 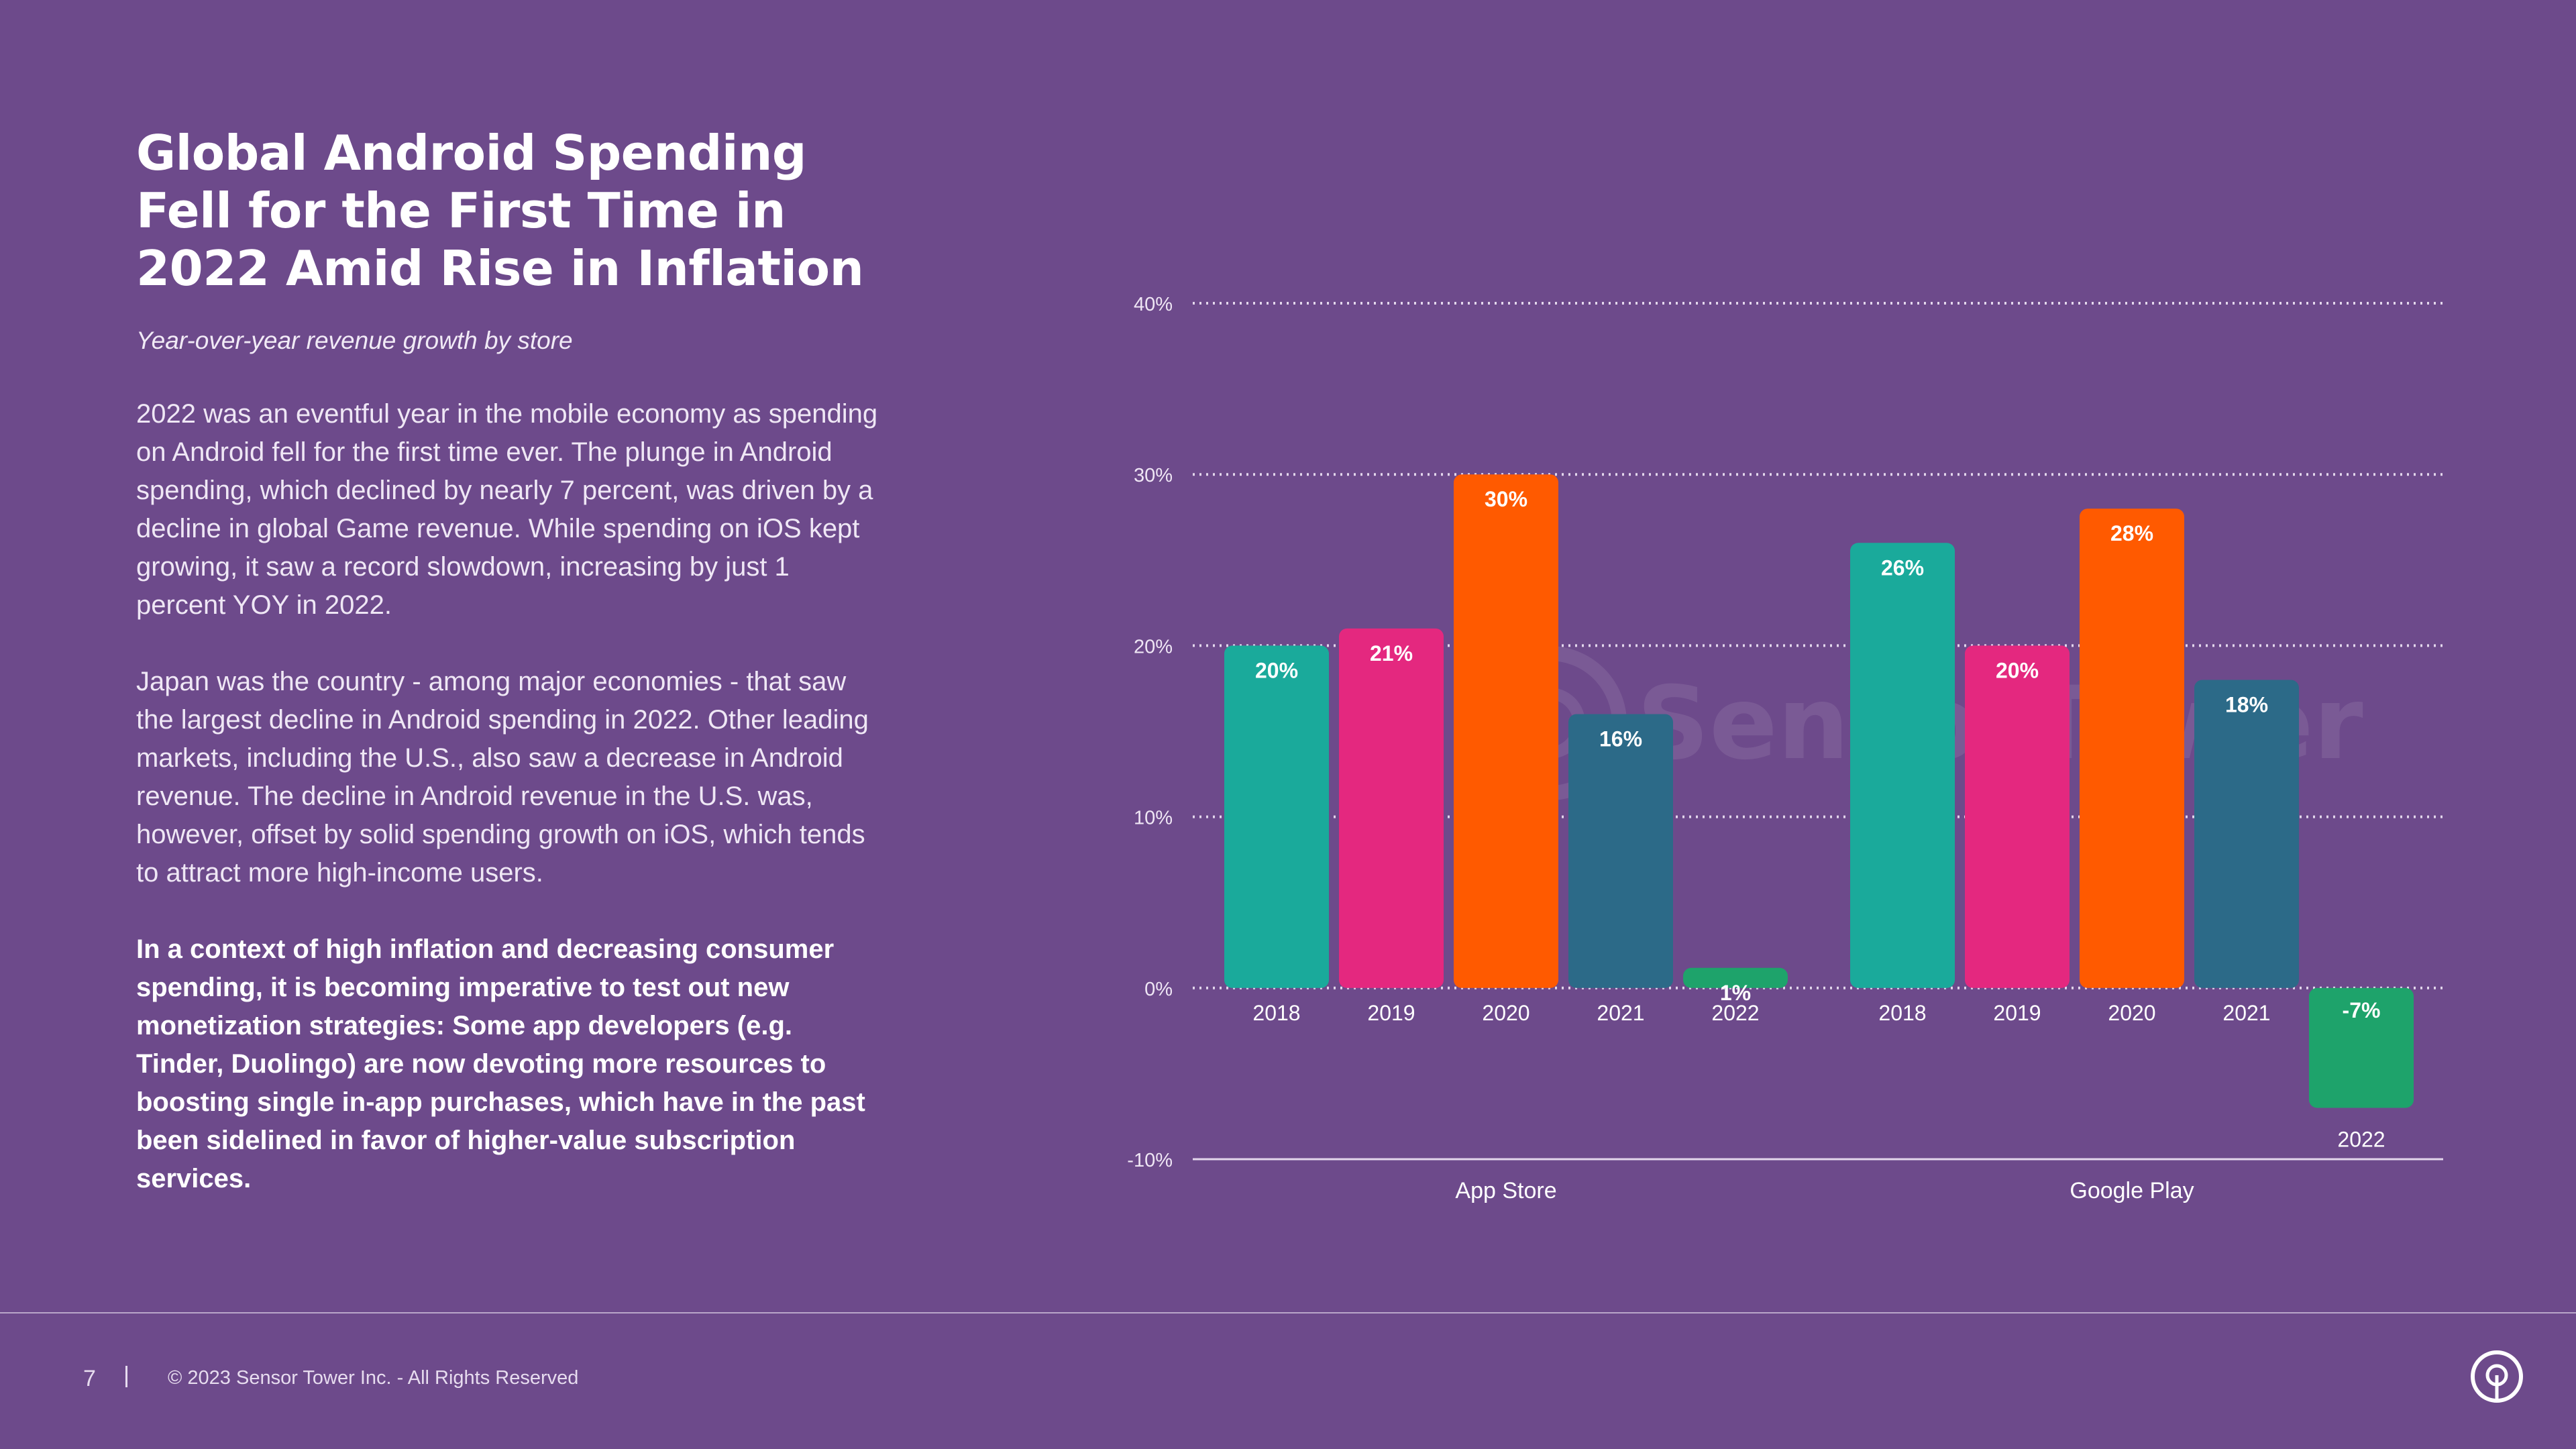 What do you see at coordinates (89, 1378) in the screenshot?
I see `page-number: 7` at bounding box center [89, 1378].